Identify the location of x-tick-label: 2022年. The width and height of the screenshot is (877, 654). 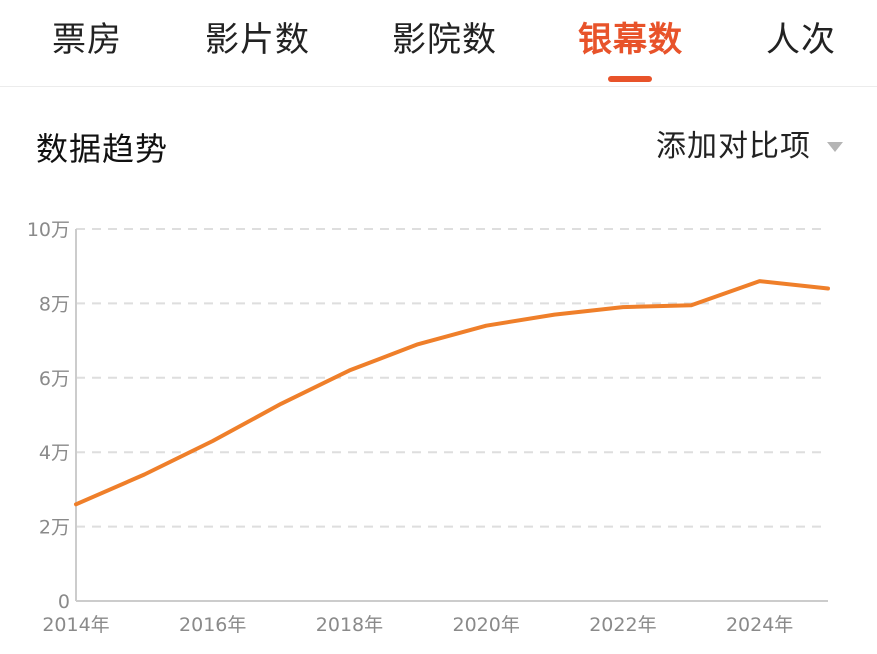
(622, 625).